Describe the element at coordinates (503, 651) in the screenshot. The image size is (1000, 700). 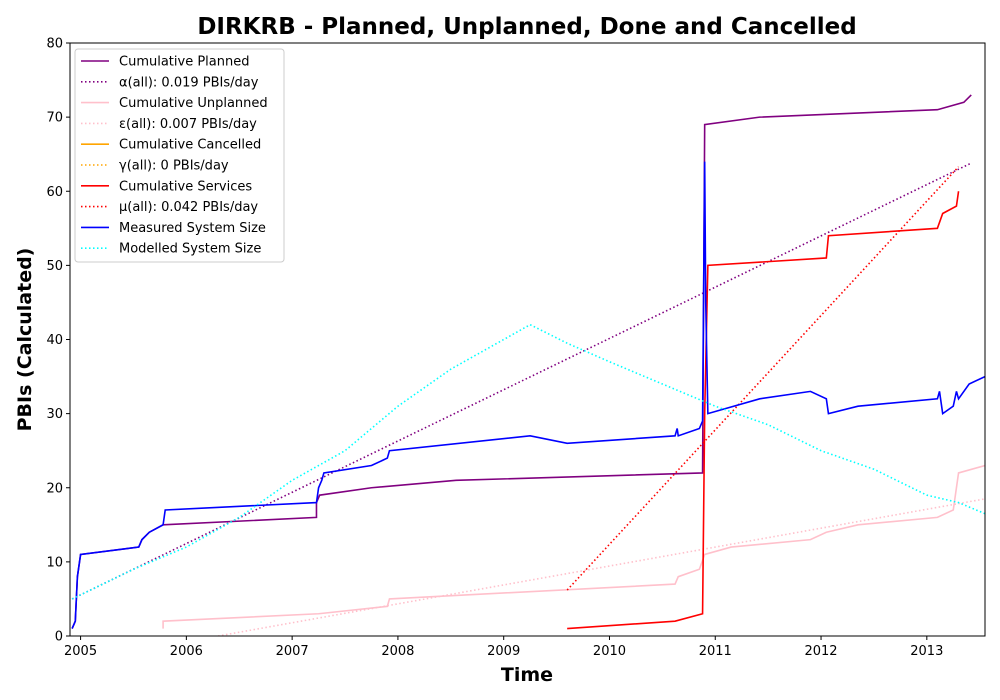
I see `x-tick-label: 2009` at that location.